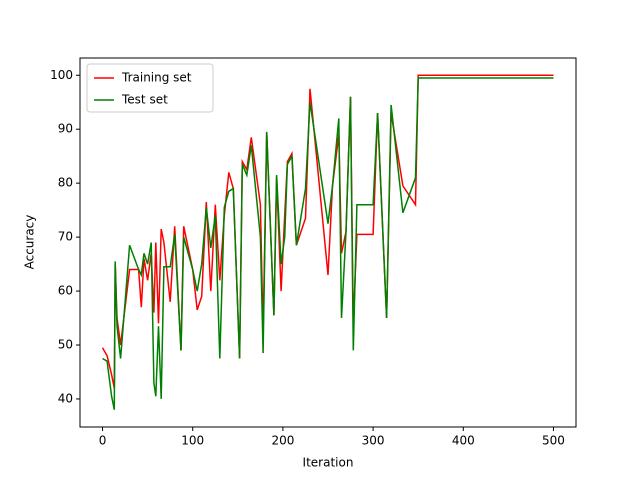  I want to click on legend-box, so click(150, 88).